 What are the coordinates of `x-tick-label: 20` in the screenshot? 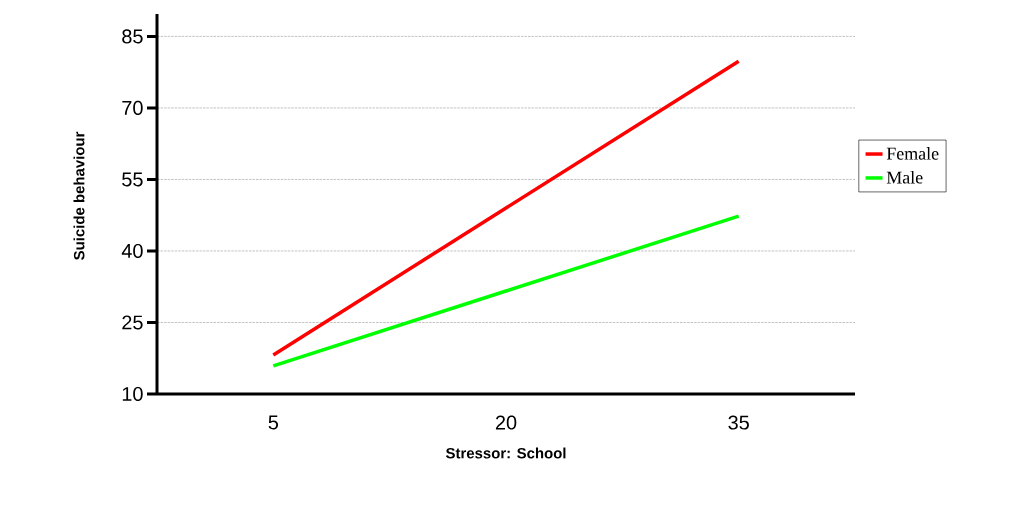 It's located at (506, 422).